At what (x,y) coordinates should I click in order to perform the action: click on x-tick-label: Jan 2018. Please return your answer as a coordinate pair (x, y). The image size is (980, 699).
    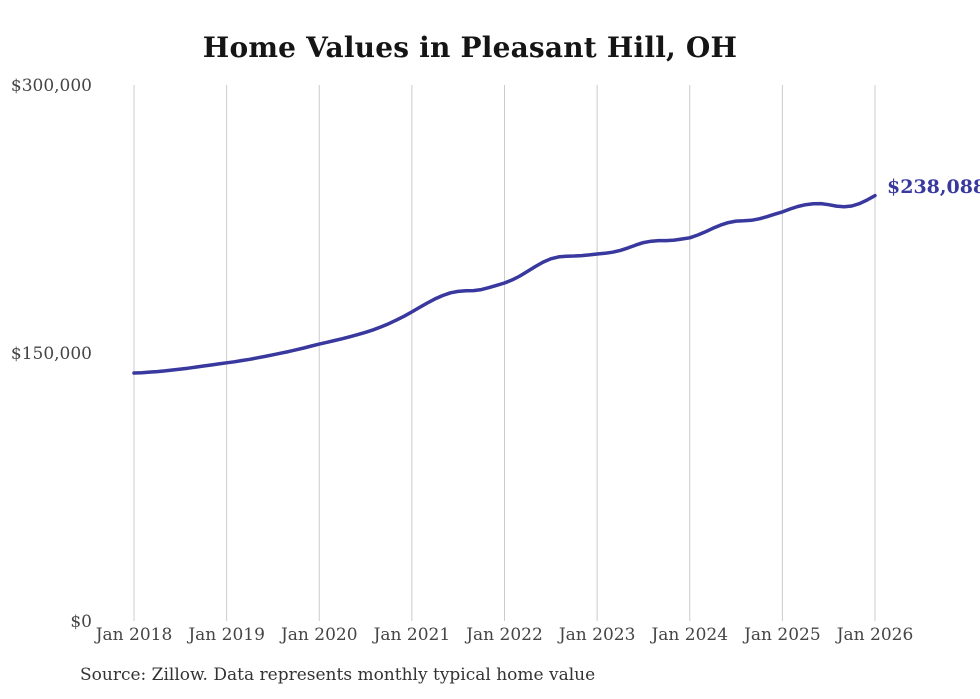
    Looking at the image, I should click on (133, 635).